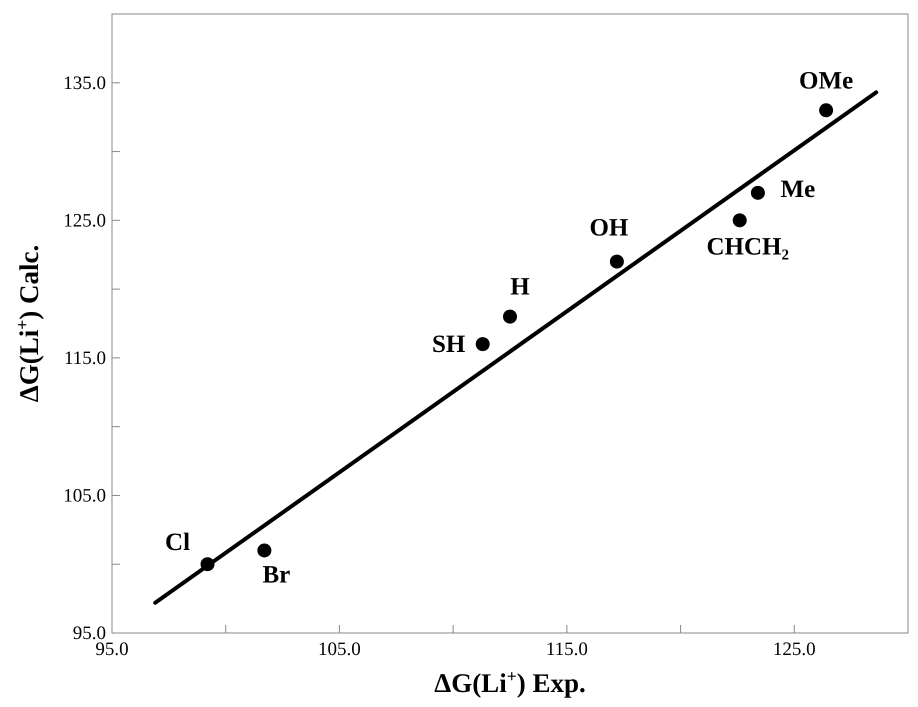 This screenshot has width=918, height=707. I want to click on x-tick-label: 105.0, so click(339, 649).